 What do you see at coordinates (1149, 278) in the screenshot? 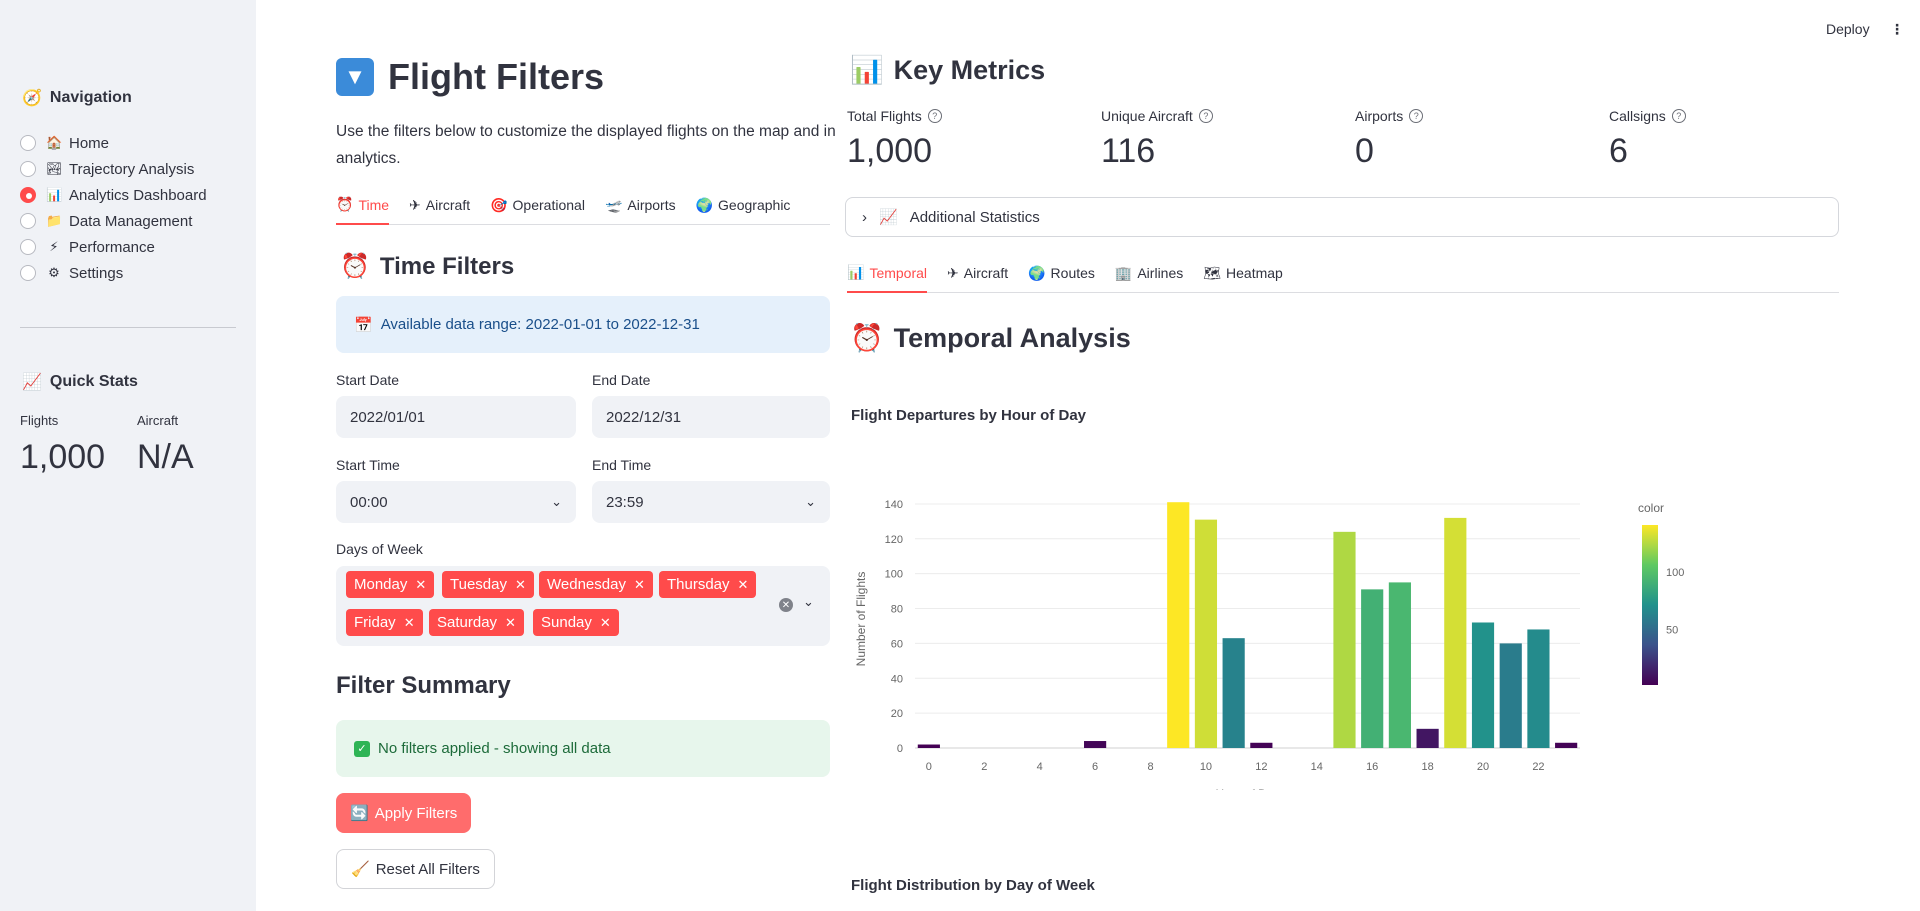
I see `tab-airlines: 🏢 Airlines` at bounding box center [1149, 278].